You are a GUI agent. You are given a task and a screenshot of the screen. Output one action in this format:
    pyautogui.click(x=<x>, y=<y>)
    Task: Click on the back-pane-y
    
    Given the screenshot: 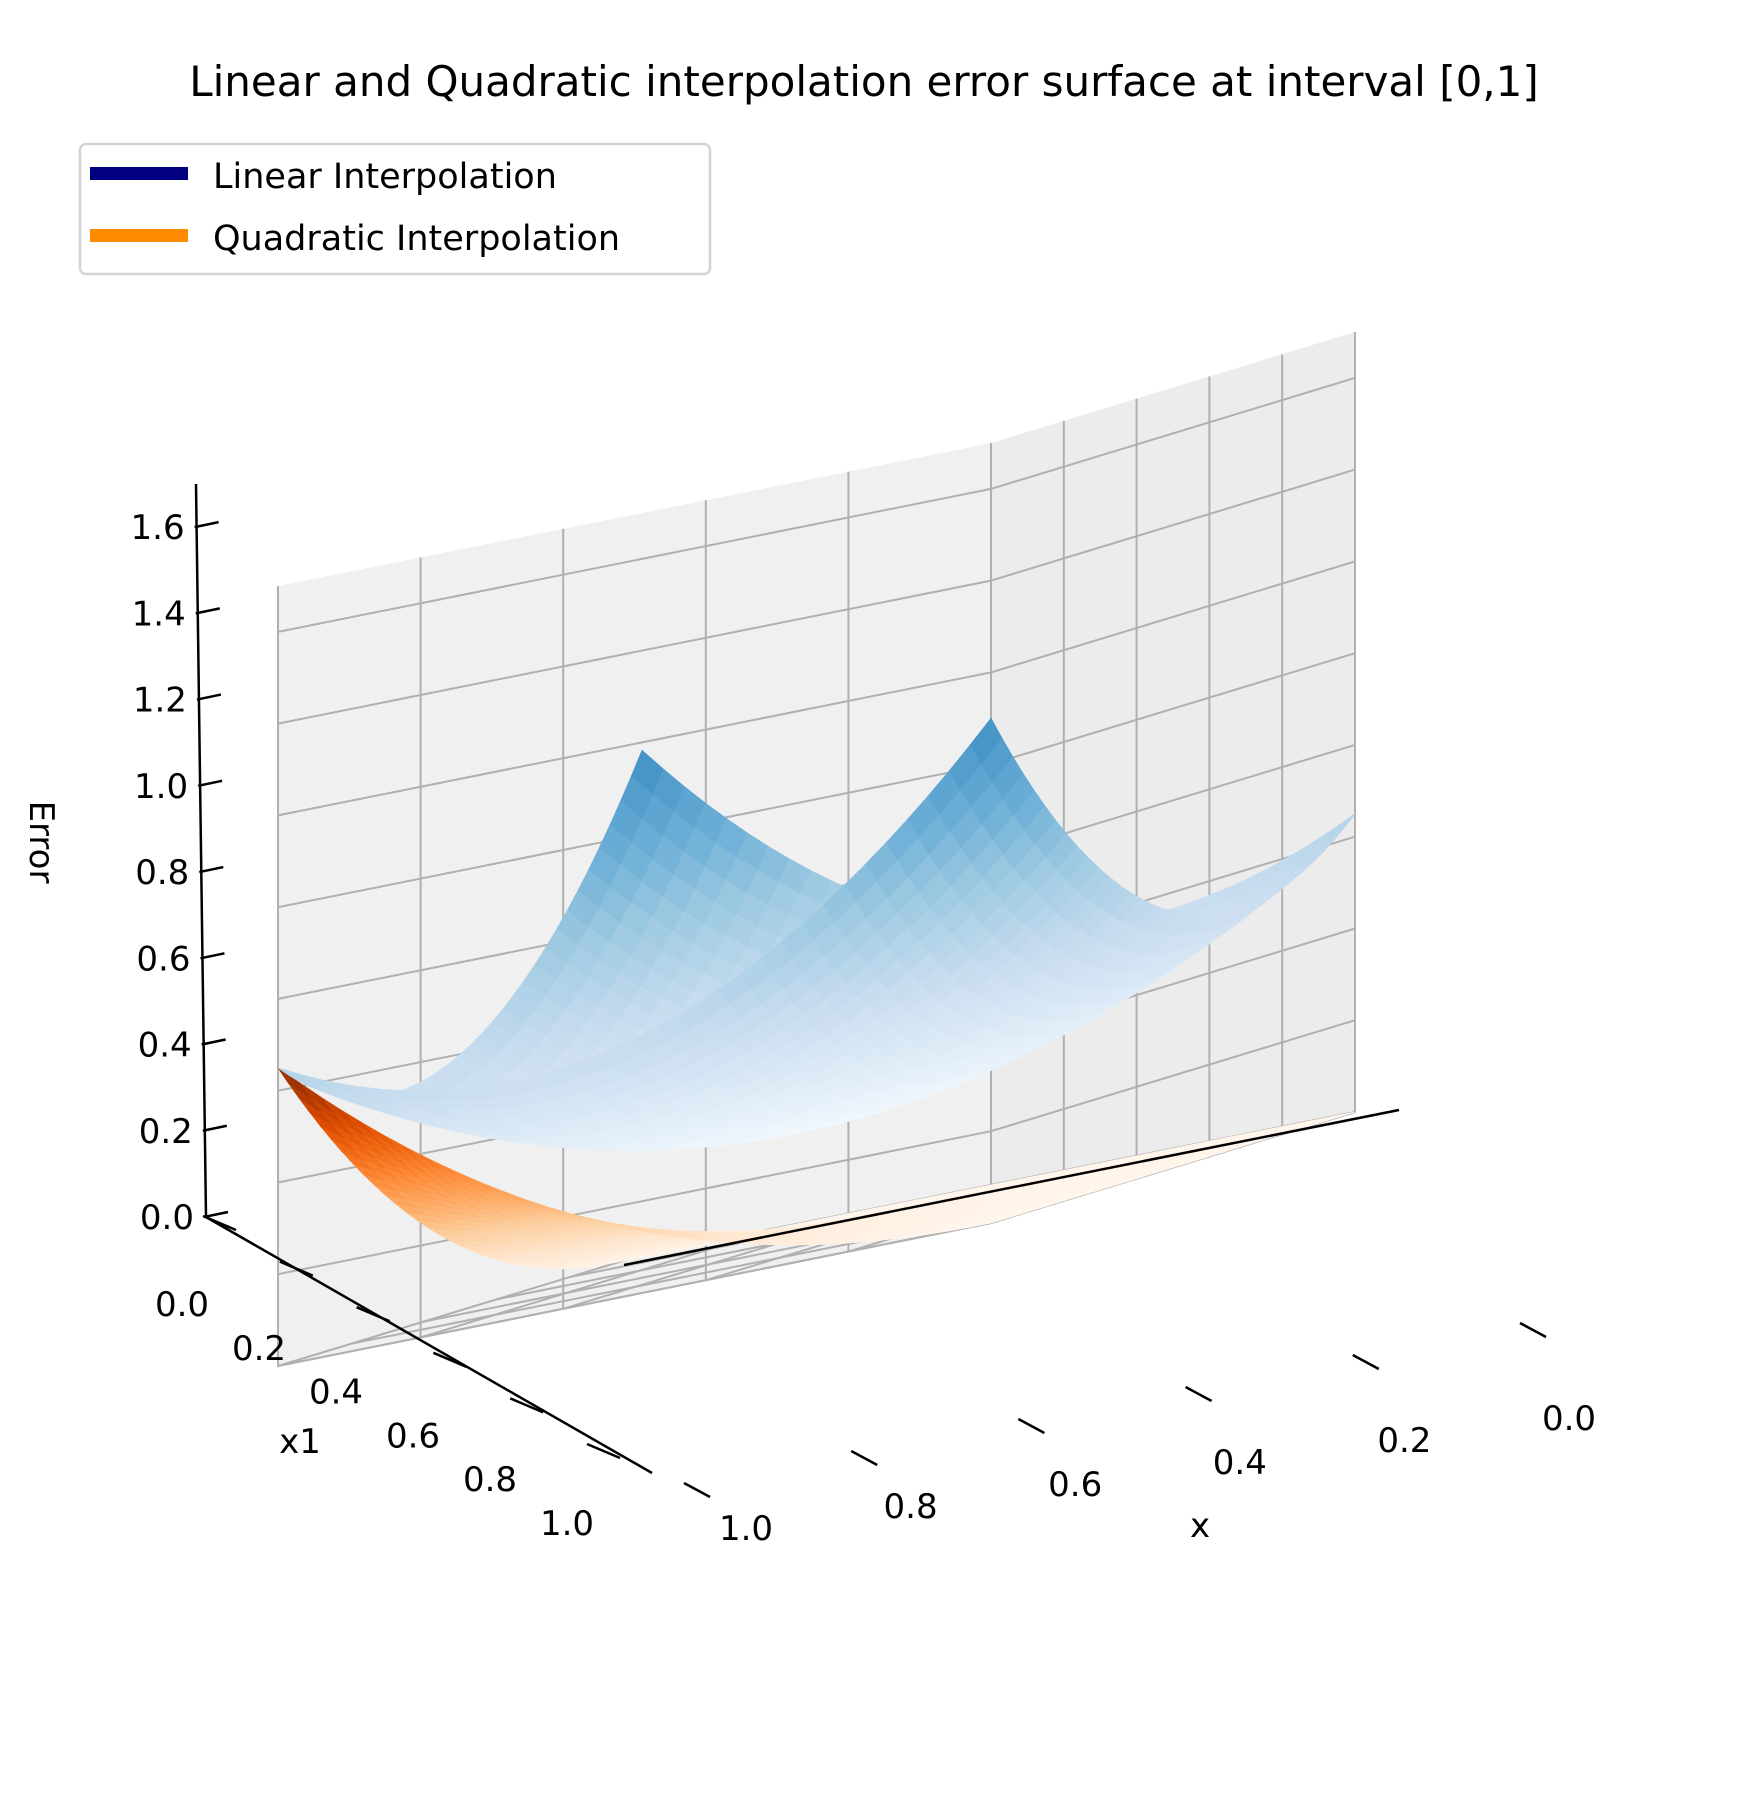 What is the action you would take?
    pyautogui.click(x=1173, y=777)
    